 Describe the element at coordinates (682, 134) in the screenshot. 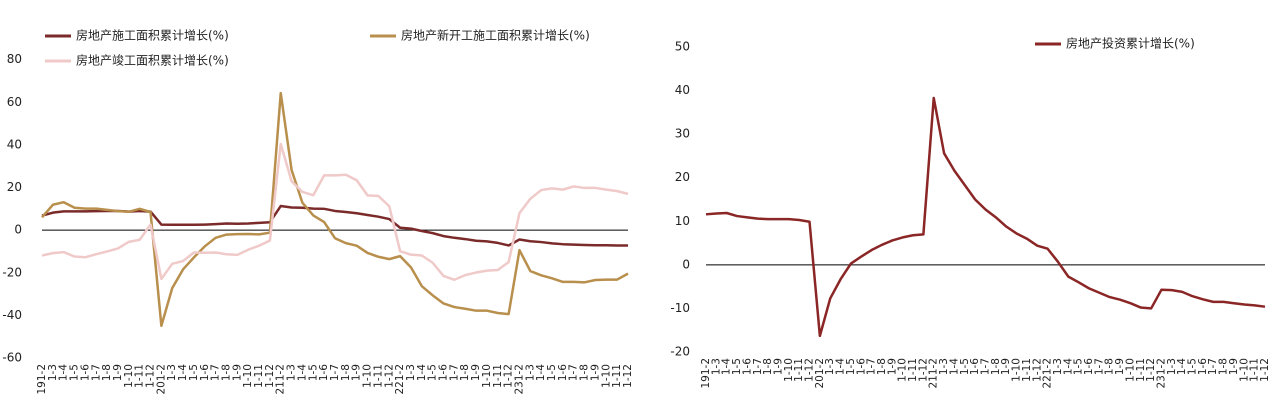

I see `y-tick-label: 30` at that location.